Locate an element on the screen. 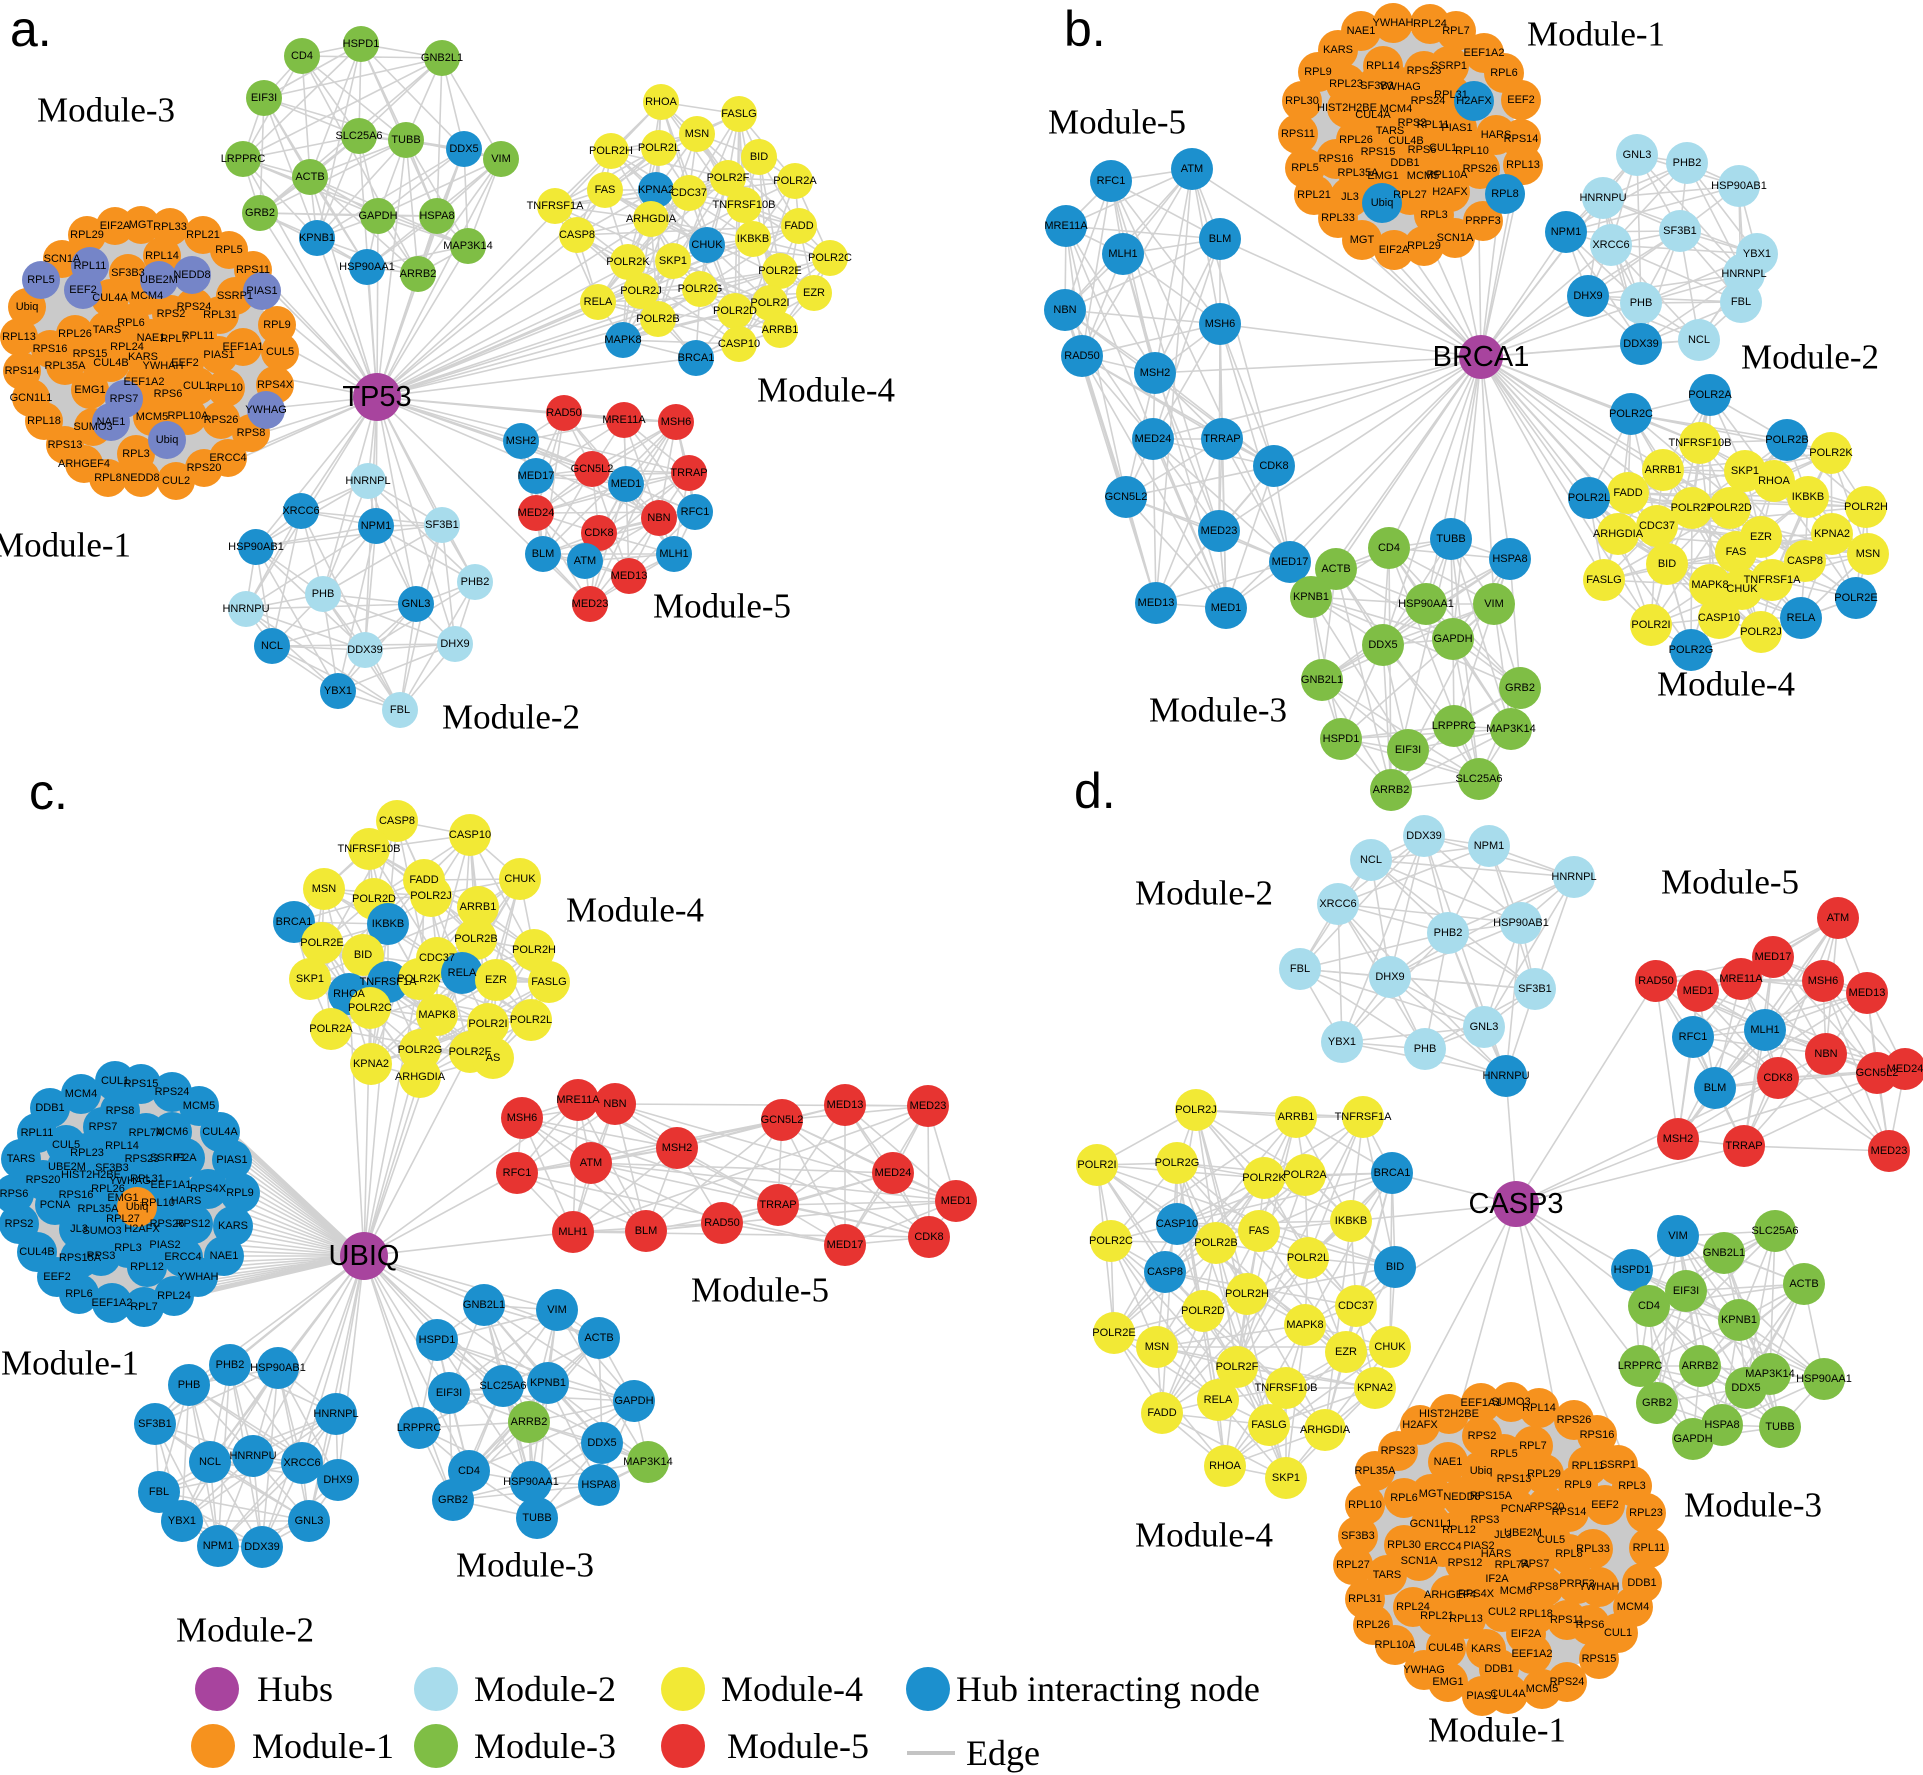 This screenshot has height=1775, width=1923. svg-text: POLR2E is located at coordinates (1113, 1333).